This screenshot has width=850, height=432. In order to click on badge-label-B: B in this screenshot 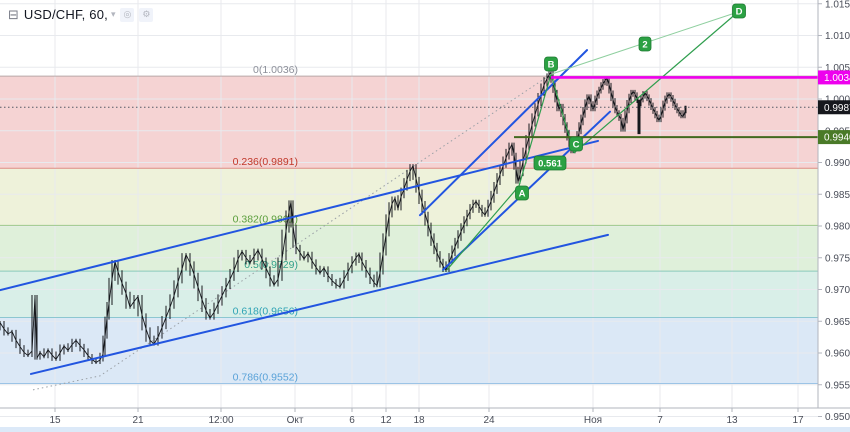, I will do `click(551, 65)`.